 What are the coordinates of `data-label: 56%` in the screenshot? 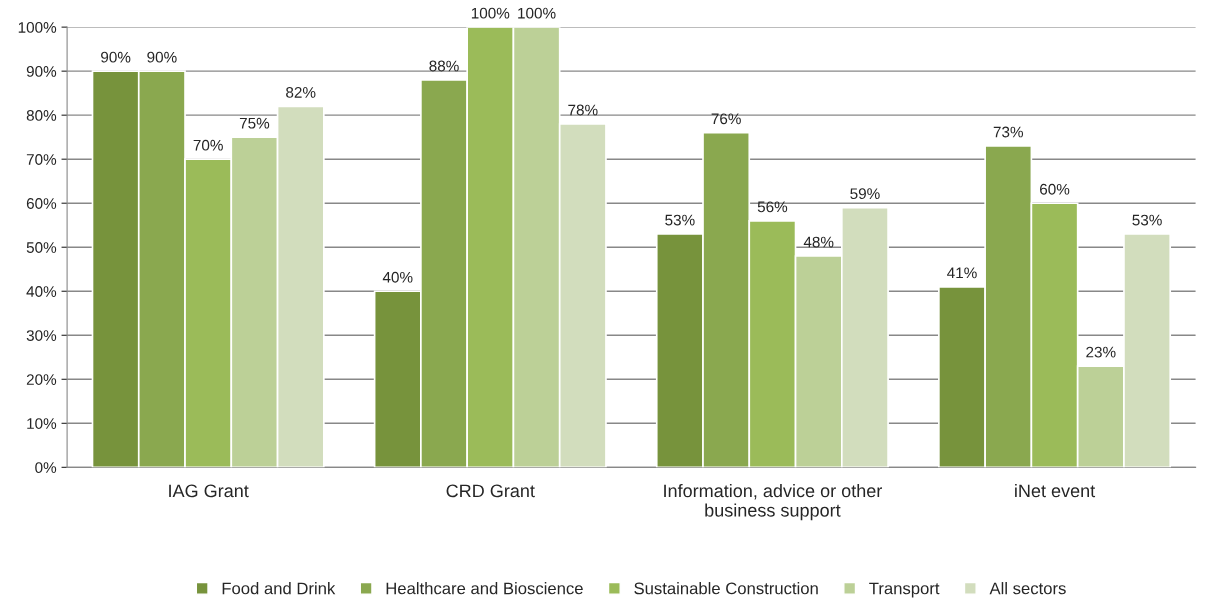 It's located at (772, 207).